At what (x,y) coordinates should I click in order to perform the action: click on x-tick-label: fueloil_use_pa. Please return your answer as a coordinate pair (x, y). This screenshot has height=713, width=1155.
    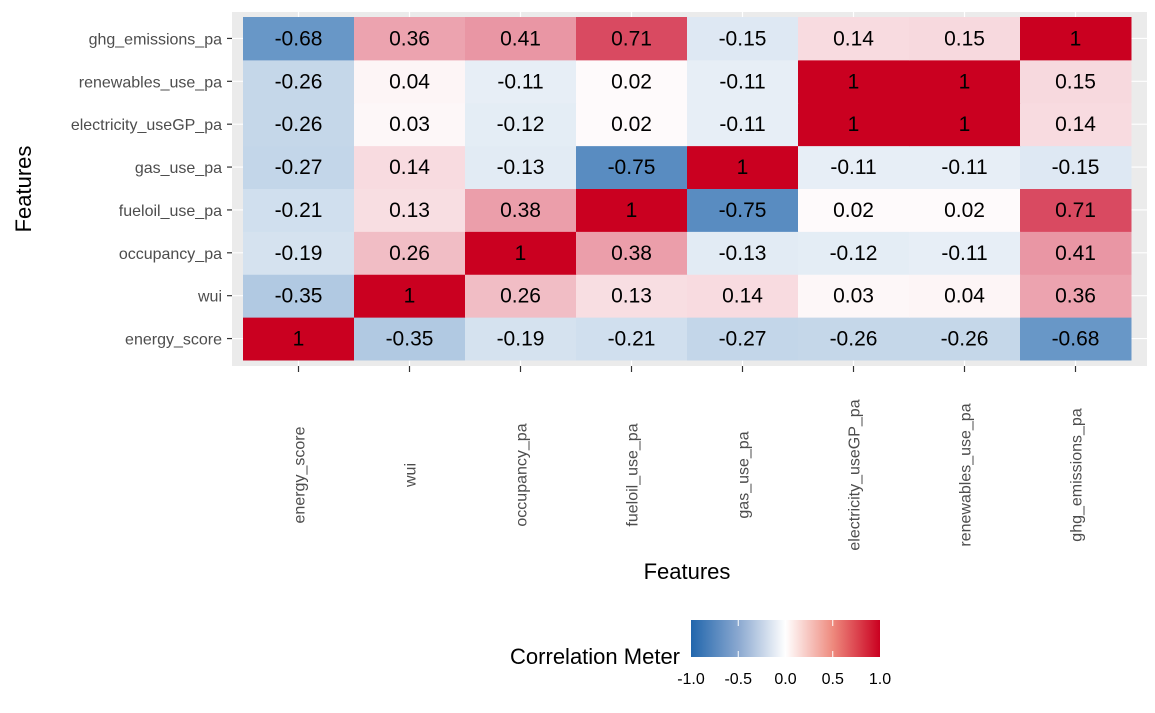
    Looking at the image, I should click on (633, 474).